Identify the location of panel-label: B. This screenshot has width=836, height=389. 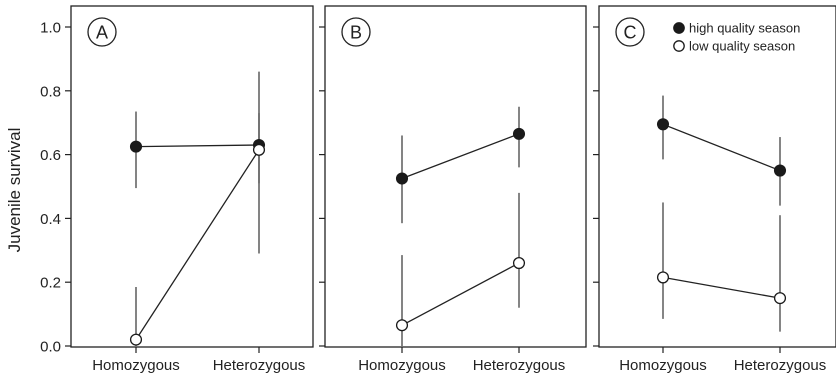
(356, 33).